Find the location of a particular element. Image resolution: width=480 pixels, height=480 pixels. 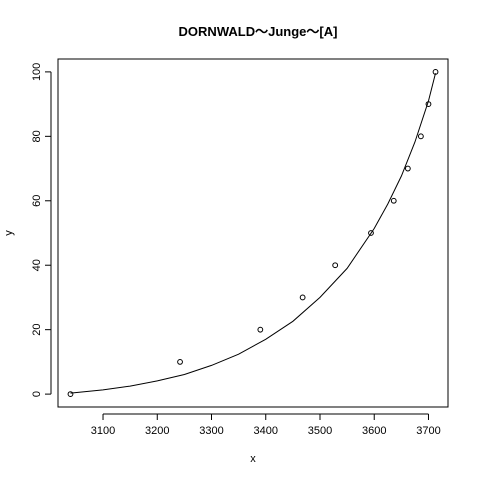

x-axis-label: x is located at coordinates (253, 459).